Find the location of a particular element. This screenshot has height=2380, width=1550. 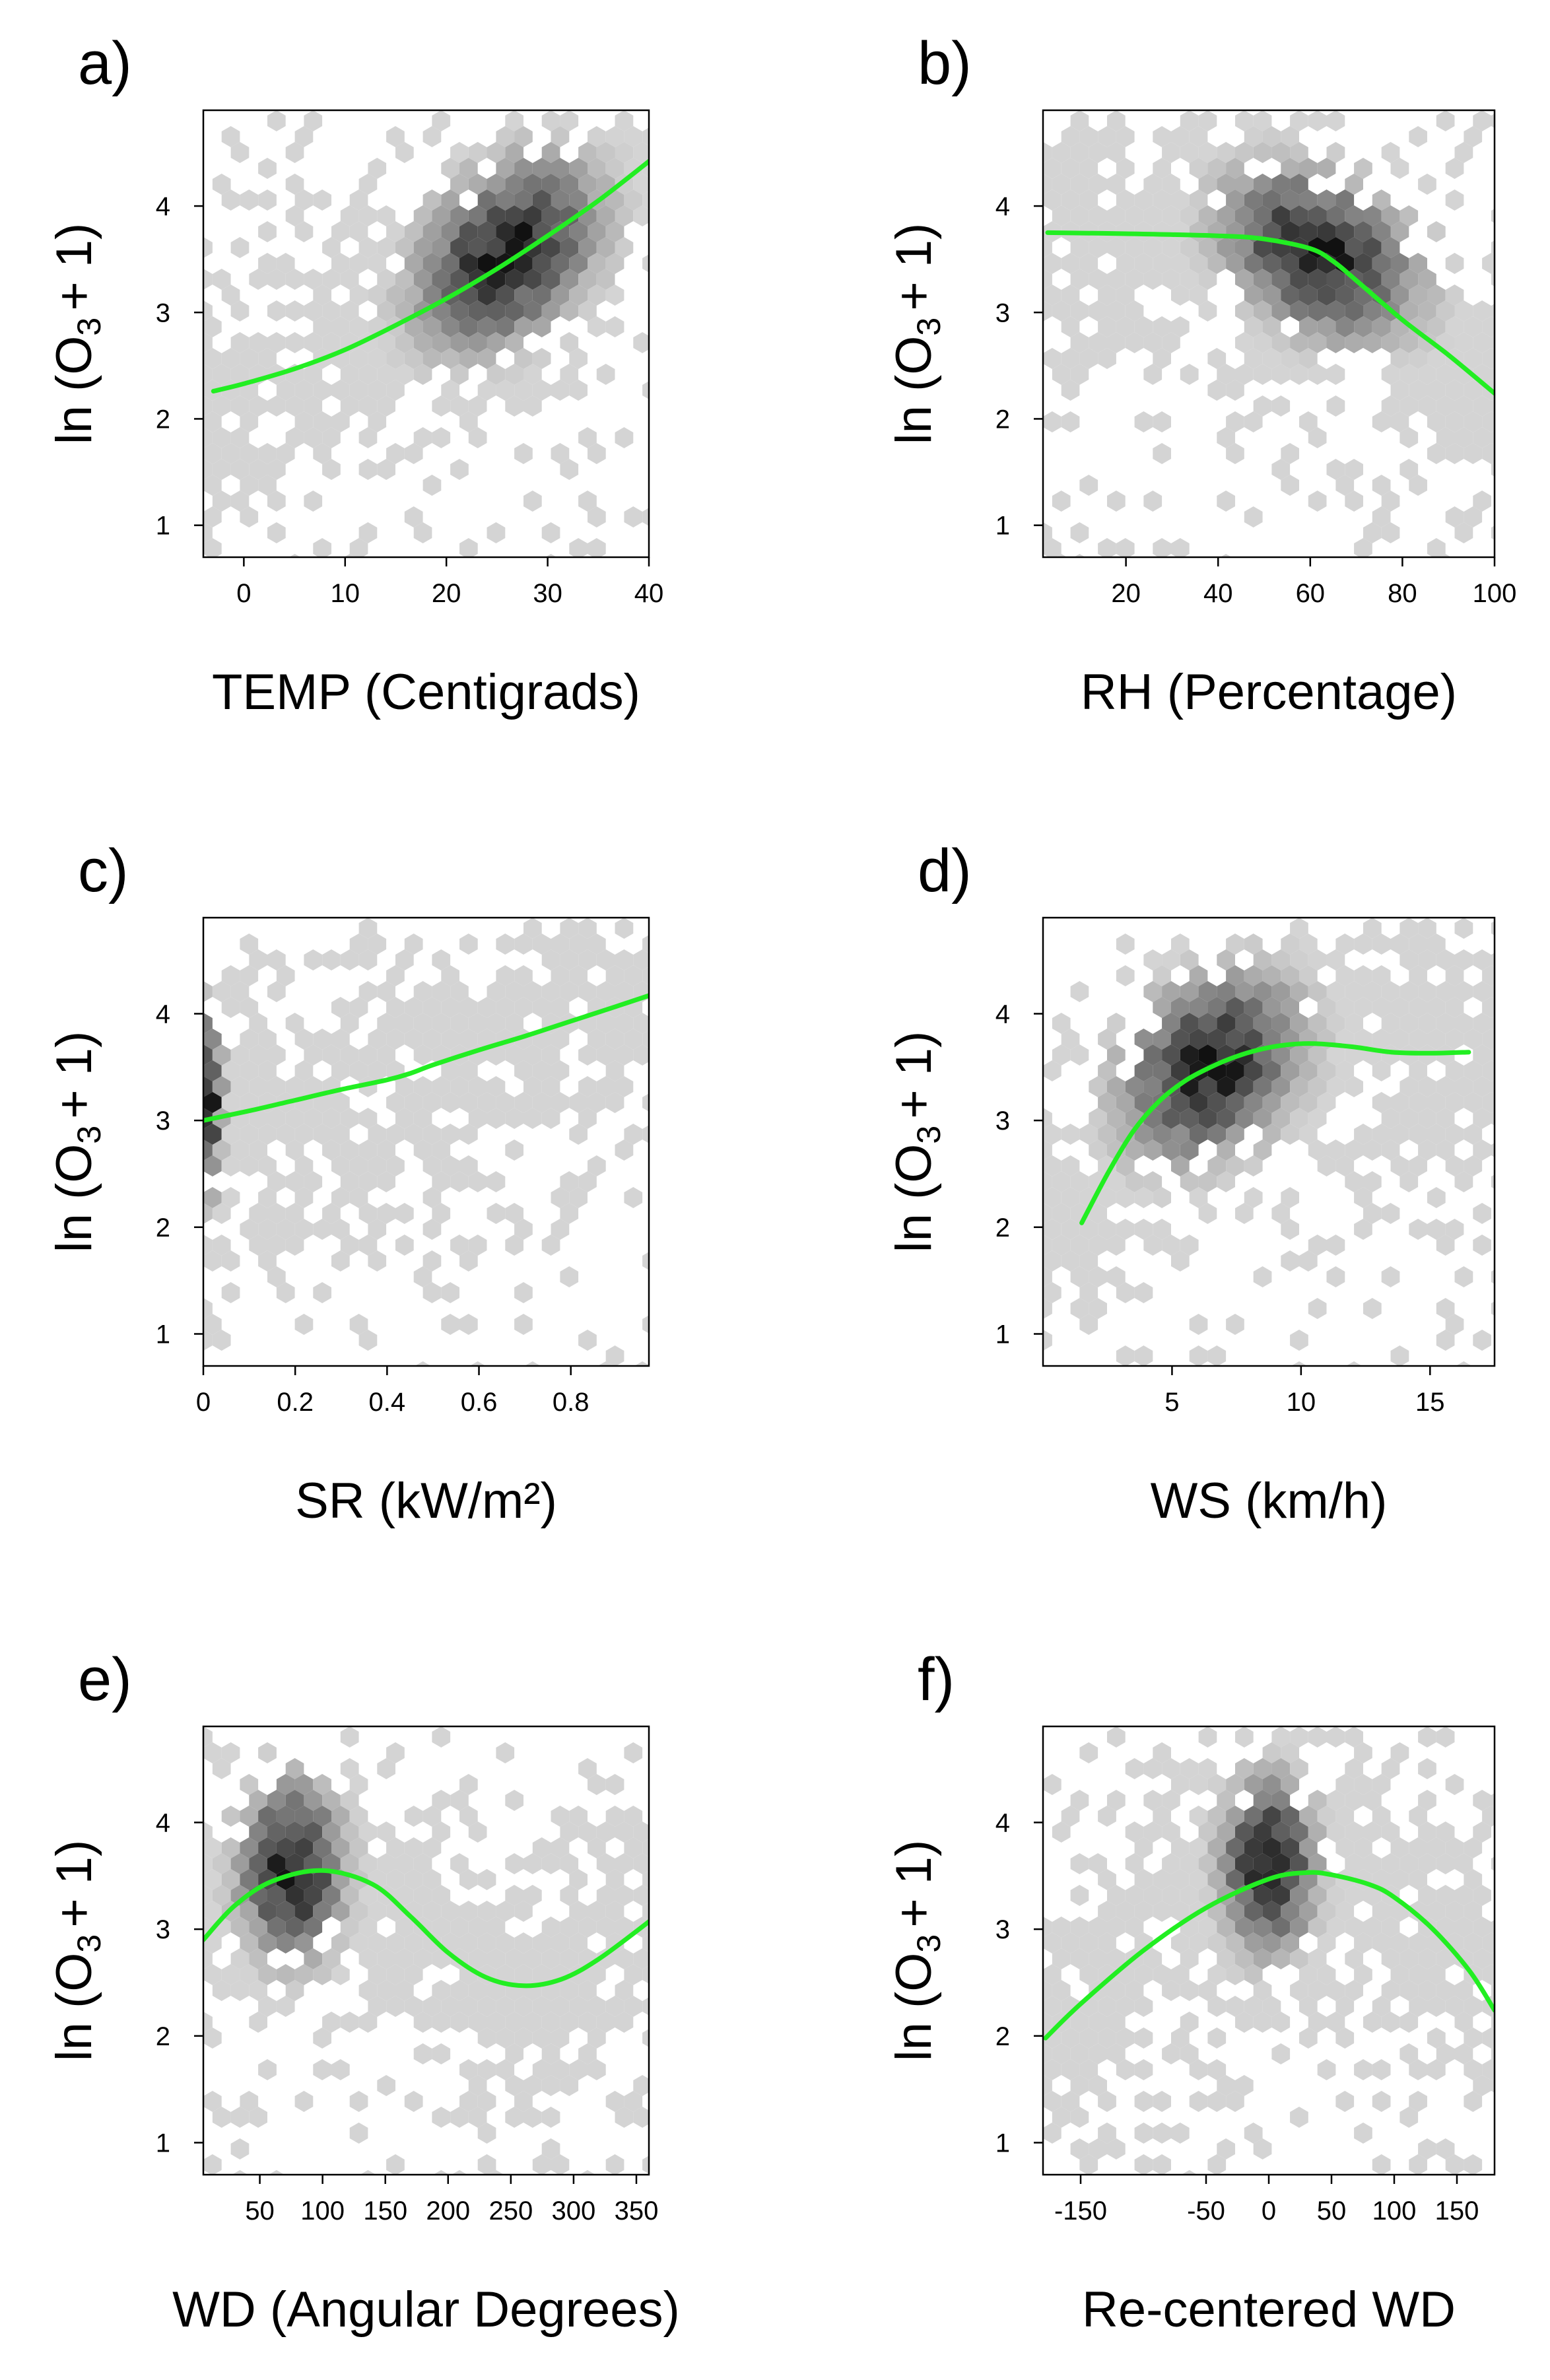

y-tick-label: 4 is located at coordinates (1003, 1014).